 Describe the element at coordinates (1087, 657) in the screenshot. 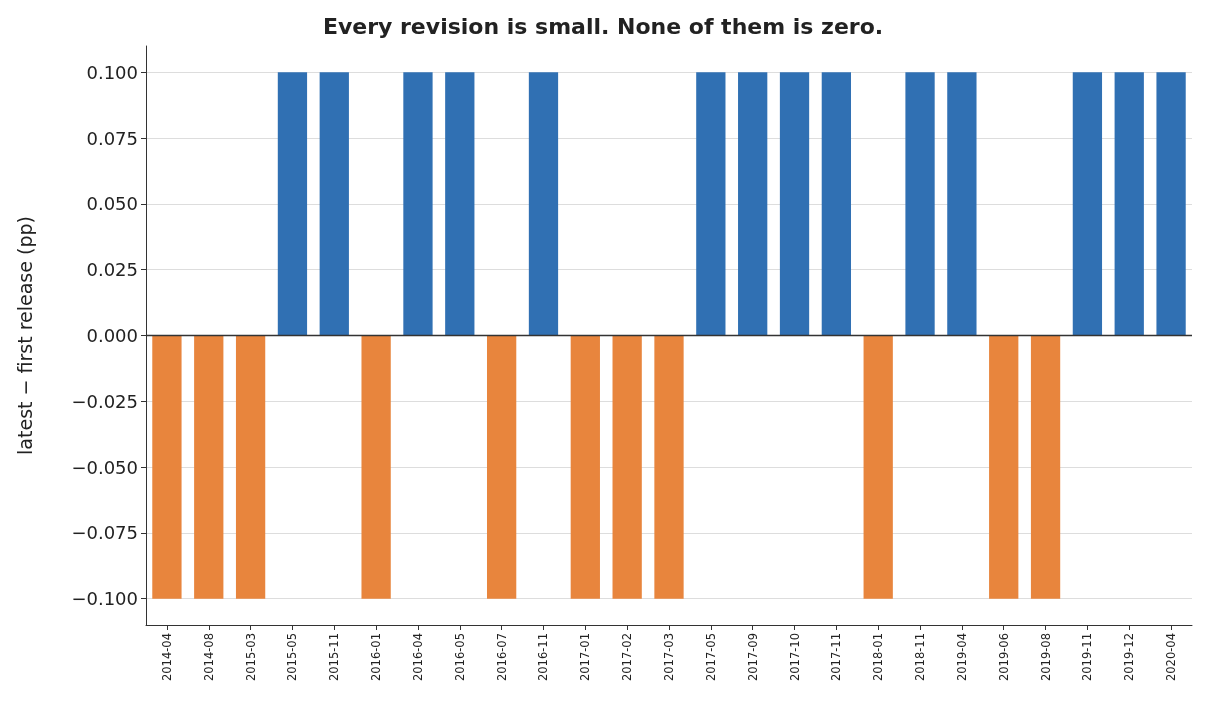

I see `x-tick-label: 2019-11` at that location.